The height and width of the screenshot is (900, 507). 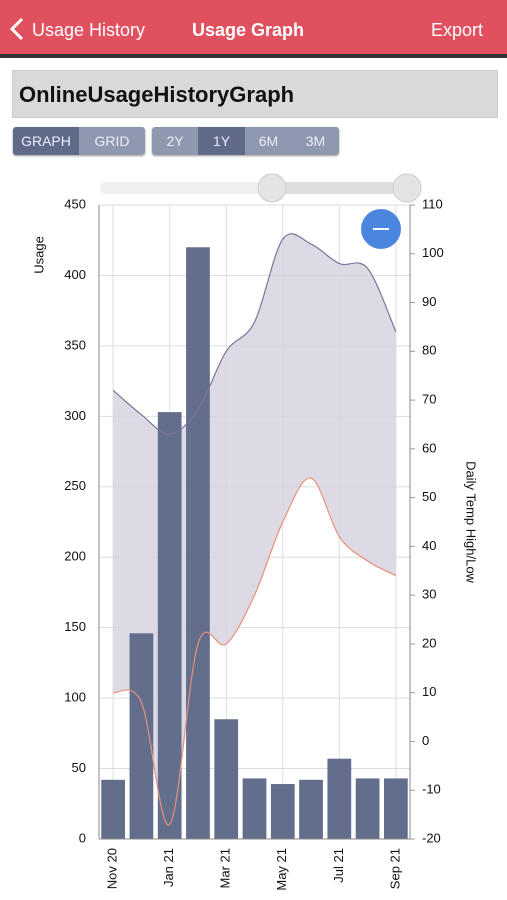 What do you see at coordinates (18, 30) in the screenshot?
I see `back-chevron` at bounding box center [18, 30].